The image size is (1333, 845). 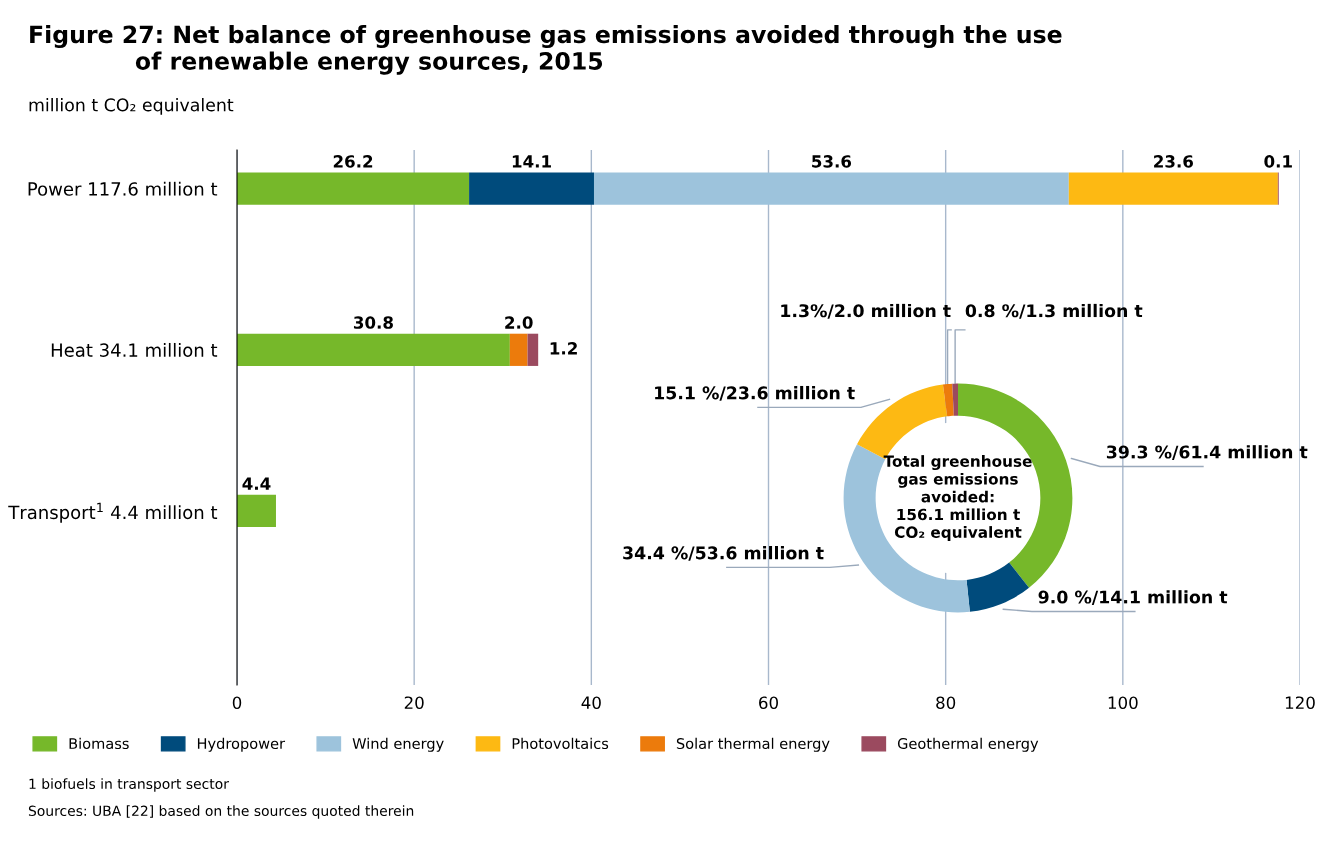 I want to click on slice-label: 1.3%/2.0 million t, so click(x=866, y=311).